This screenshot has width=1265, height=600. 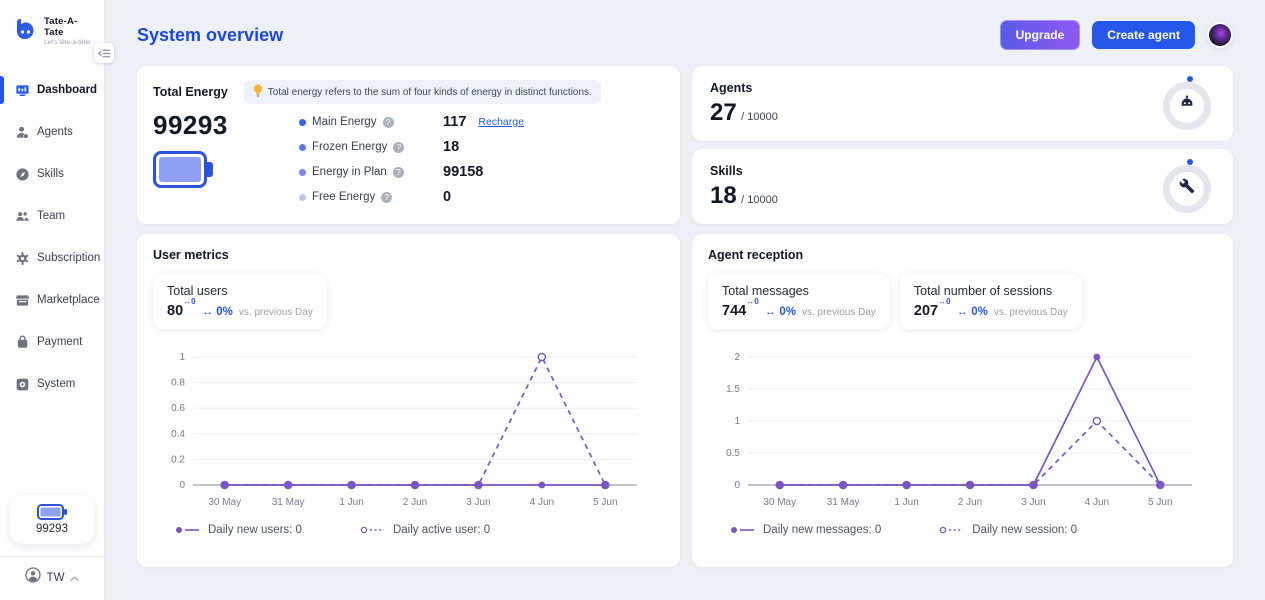 What do you see at coordinates (1040, 35) in the screenshot?
I see `upgrade-button: Upgrade` at bounding box center [1040, 35].